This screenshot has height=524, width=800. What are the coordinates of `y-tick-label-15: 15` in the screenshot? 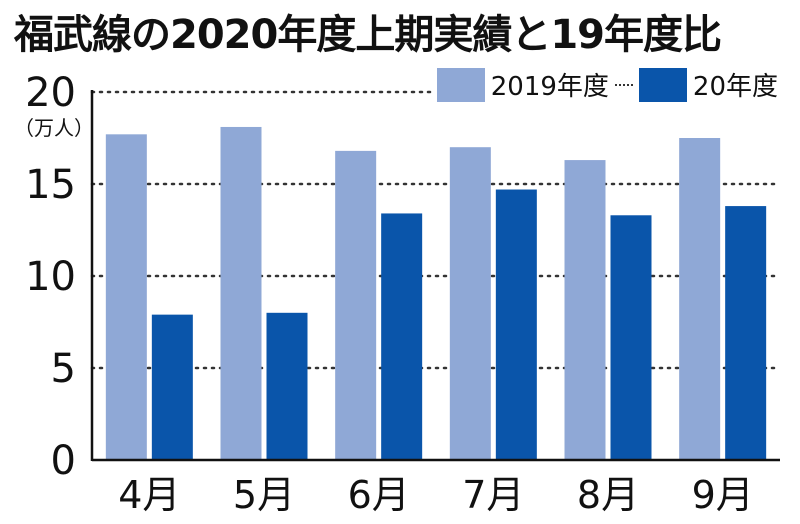 It's located at (50, 185).